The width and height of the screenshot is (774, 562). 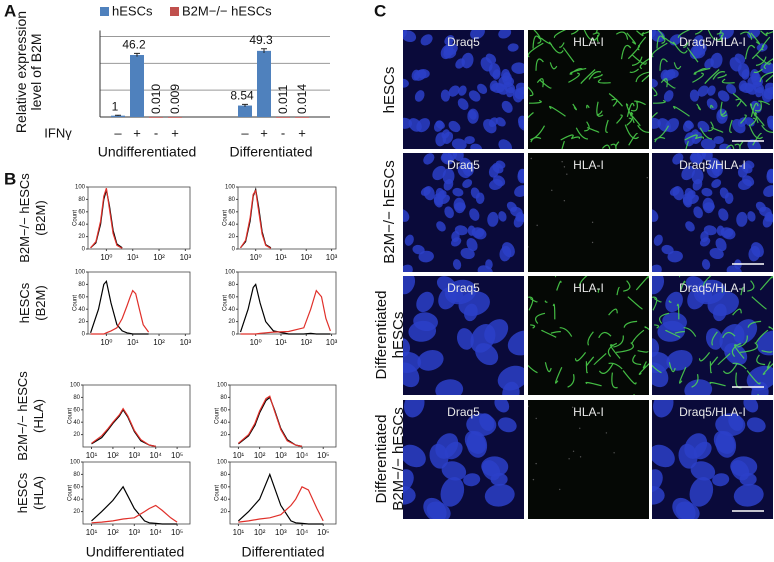 I want to click on membrane-stain, so click(x=588, y=335).